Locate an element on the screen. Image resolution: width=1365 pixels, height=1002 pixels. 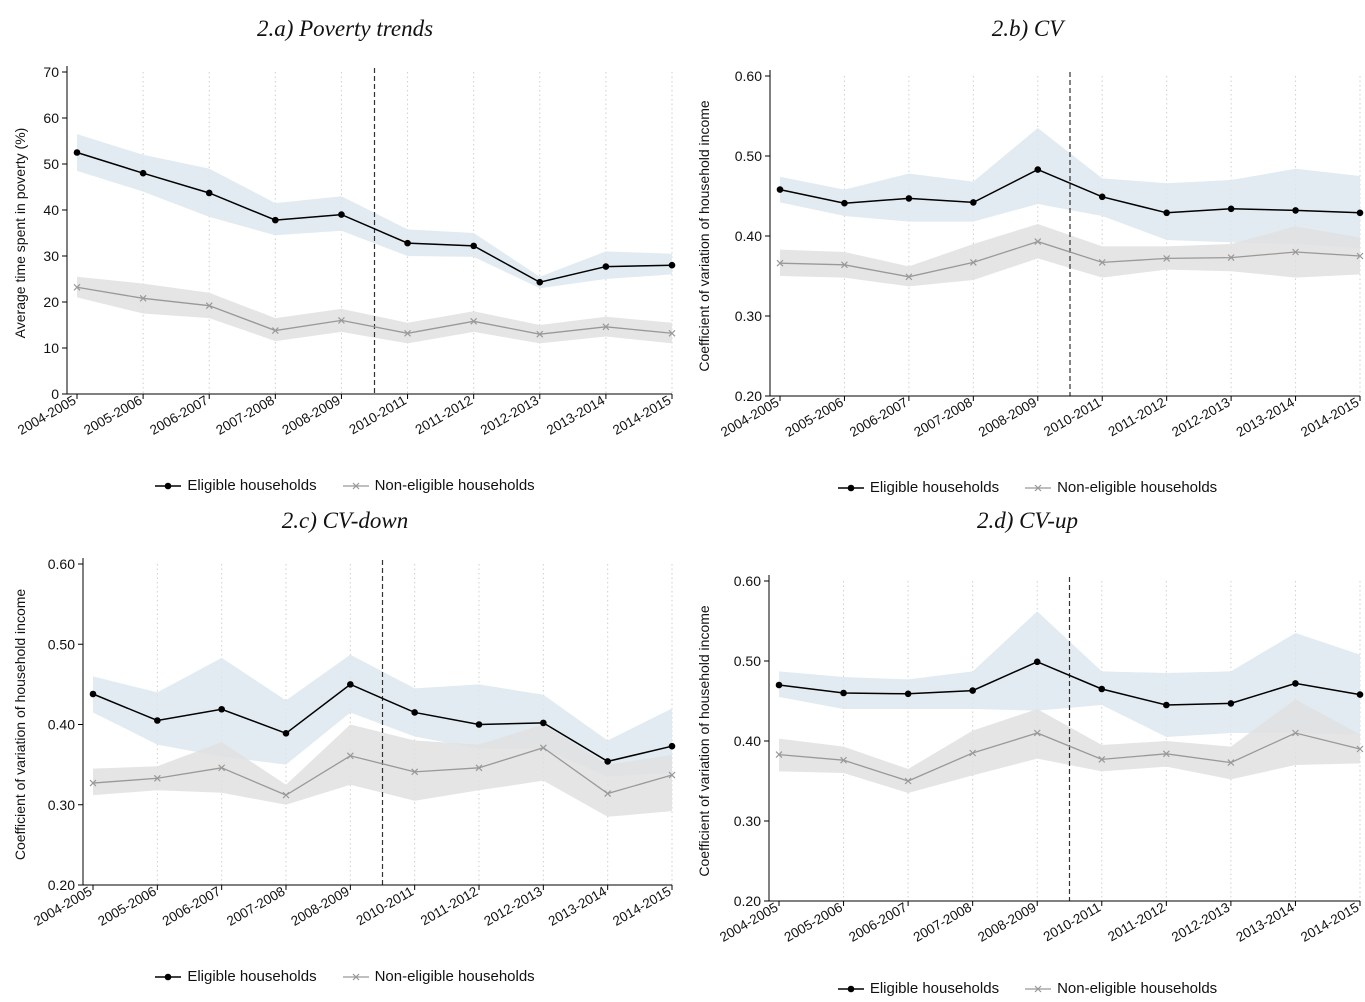
x-tick-label: 2010-2011 is located at coordinates (378, 415).